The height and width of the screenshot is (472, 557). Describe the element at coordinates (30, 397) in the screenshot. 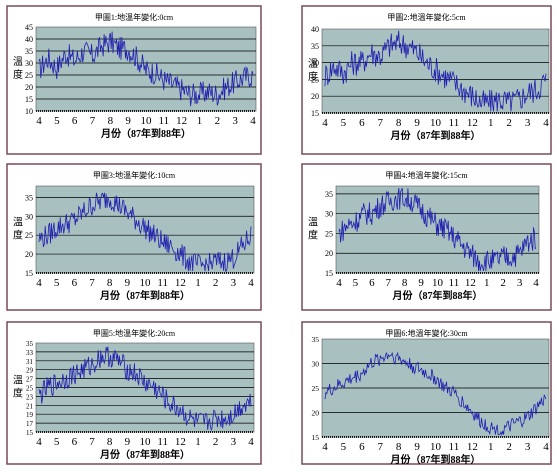

I see `y-tick-label: 23` at that location.